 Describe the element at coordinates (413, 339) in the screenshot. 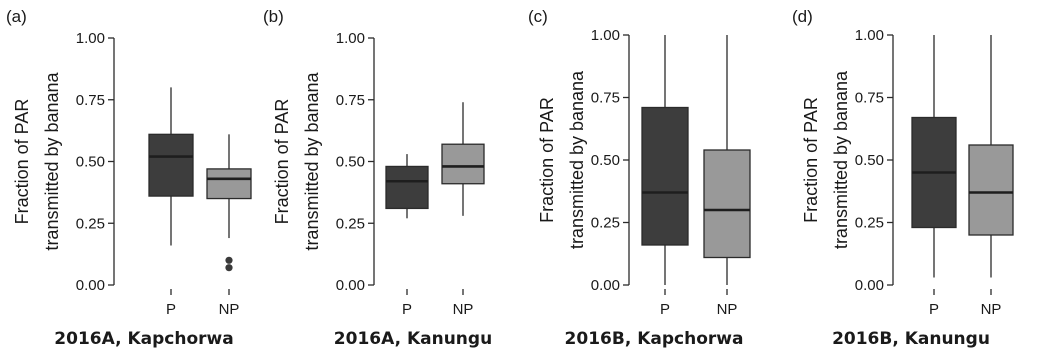

I see `x-axis-title: 2016A, Kanungu` at that location.